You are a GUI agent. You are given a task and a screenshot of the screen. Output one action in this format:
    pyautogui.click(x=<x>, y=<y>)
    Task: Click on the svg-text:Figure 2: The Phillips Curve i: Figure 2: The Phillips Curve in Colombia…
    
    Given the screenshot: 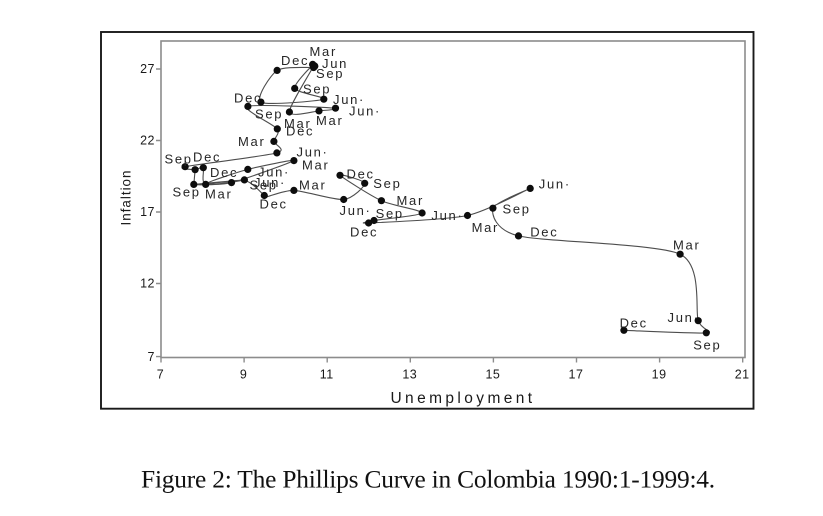 What is the action you would take?
    pyautogui.click(x=428, y=480)
    